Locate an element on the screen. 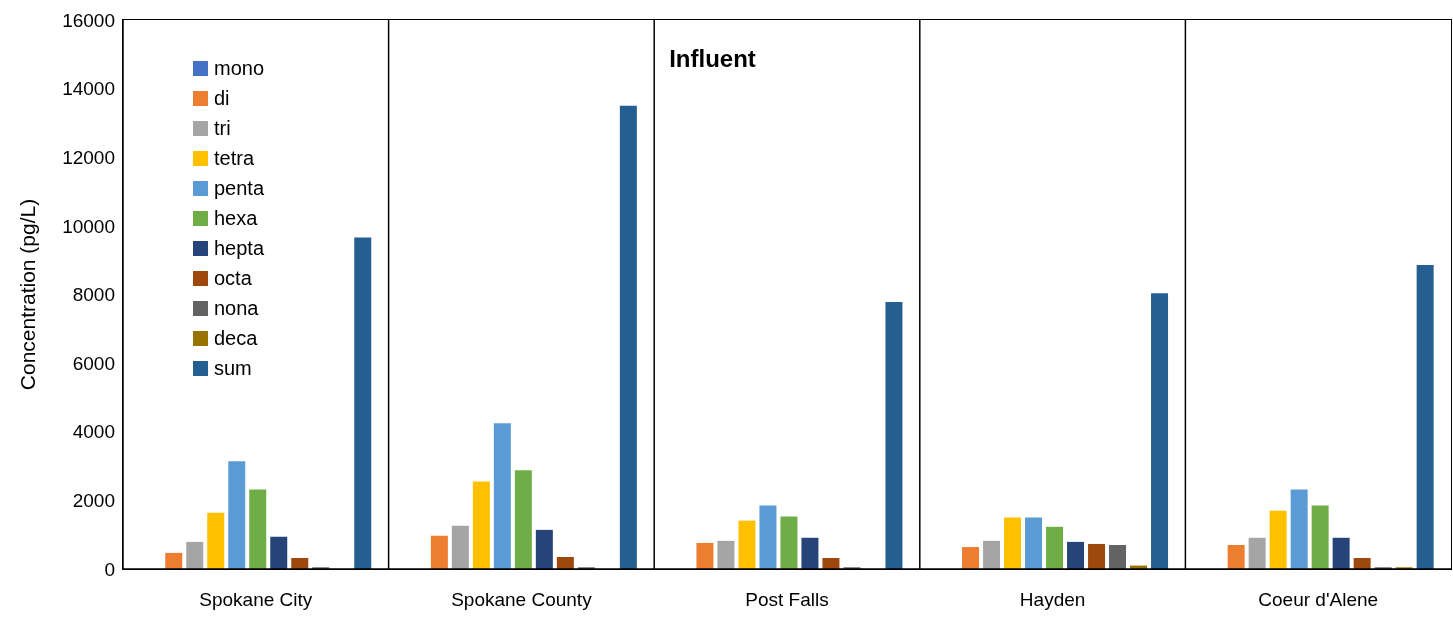  y-tick-label: 0 is located at coordinates (109, 569).